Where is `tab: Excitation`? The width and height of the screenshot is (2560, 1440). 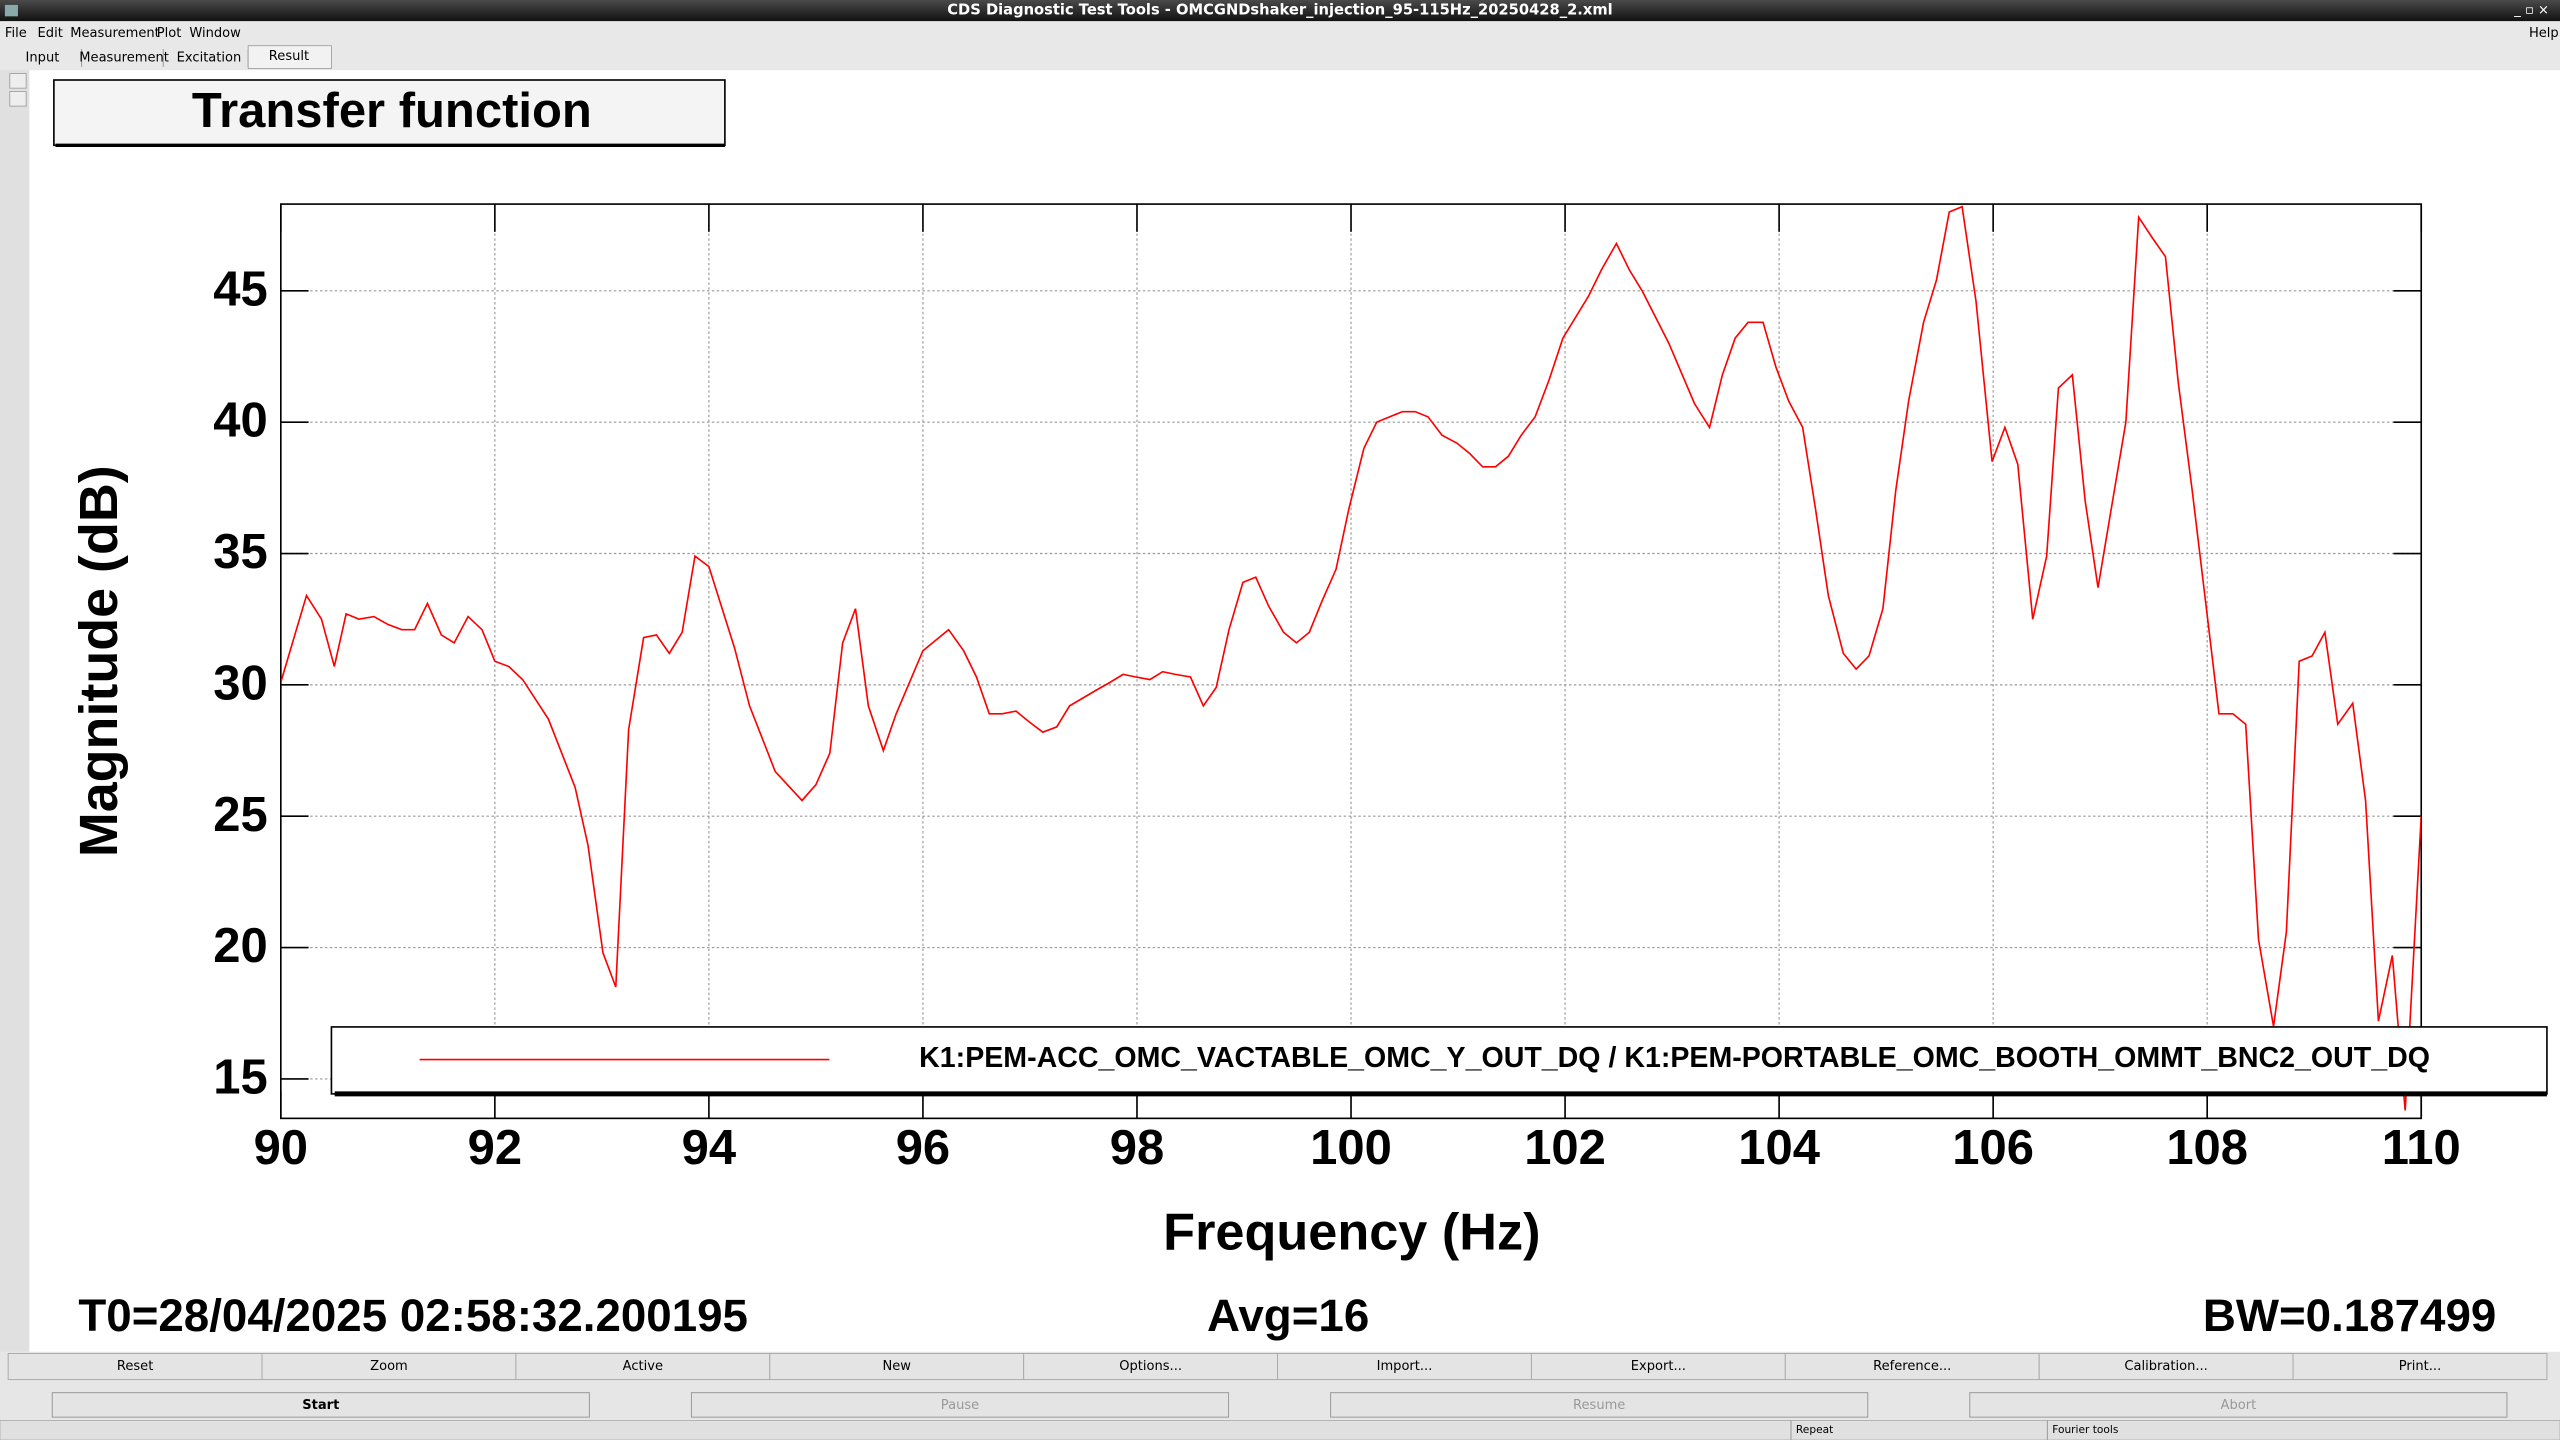 tab: Excitation is located at coordinates (209, 57).